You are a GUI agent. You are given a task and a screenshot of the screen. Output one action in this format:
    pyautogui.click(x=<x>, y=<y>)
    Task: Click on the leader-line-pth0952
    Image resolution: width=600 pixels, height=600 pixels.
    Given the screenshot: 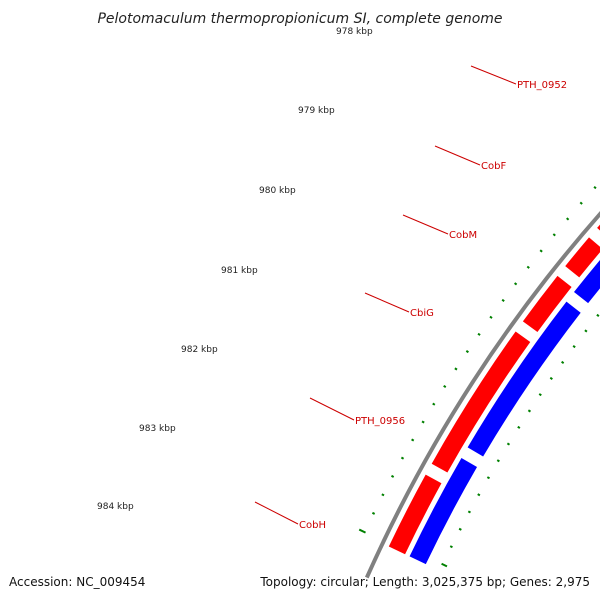 What is the action you would take?
    pyautogui.click(x=493, y=75)
    